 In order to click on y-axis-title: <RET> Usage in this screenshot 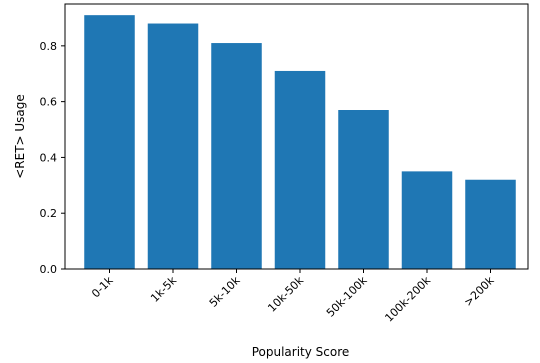, I will do `click(20, 136)`.